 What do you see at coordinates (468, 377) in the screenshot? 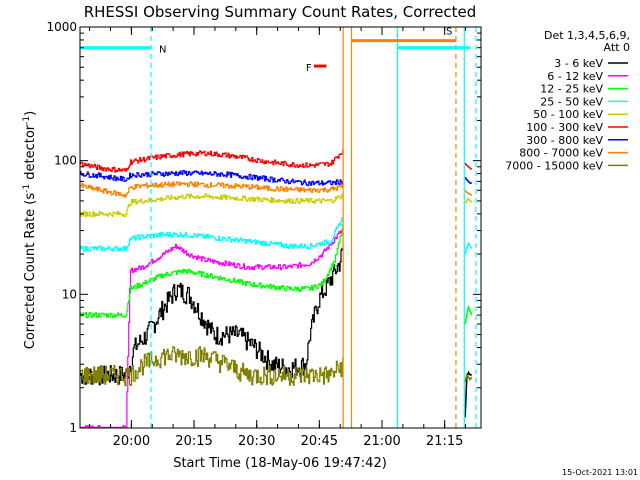
I see `series-tail-7000-15000-kev` at bounding box center [468, 377].